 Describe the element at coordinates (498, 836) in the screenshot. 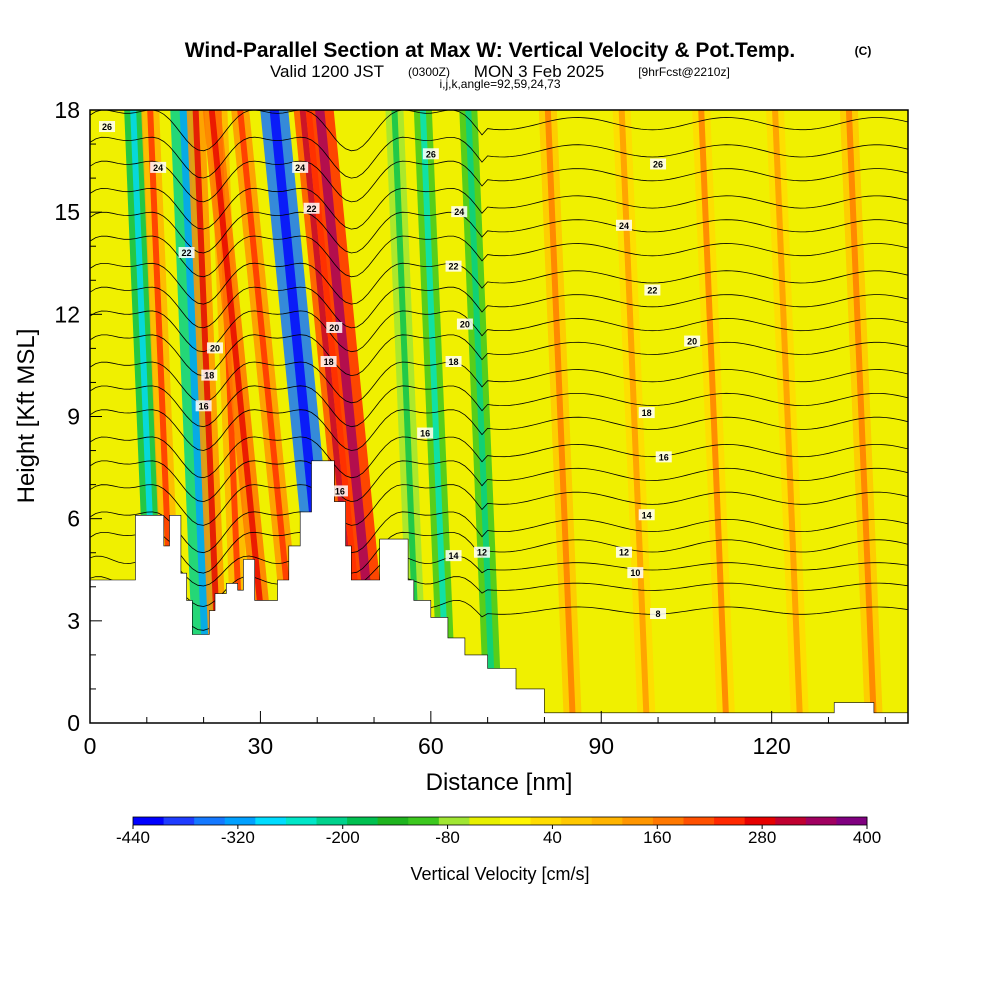

I see `colorbar-tick-labels: -440 -320 -200 -80 40 160 280 400` at that location.